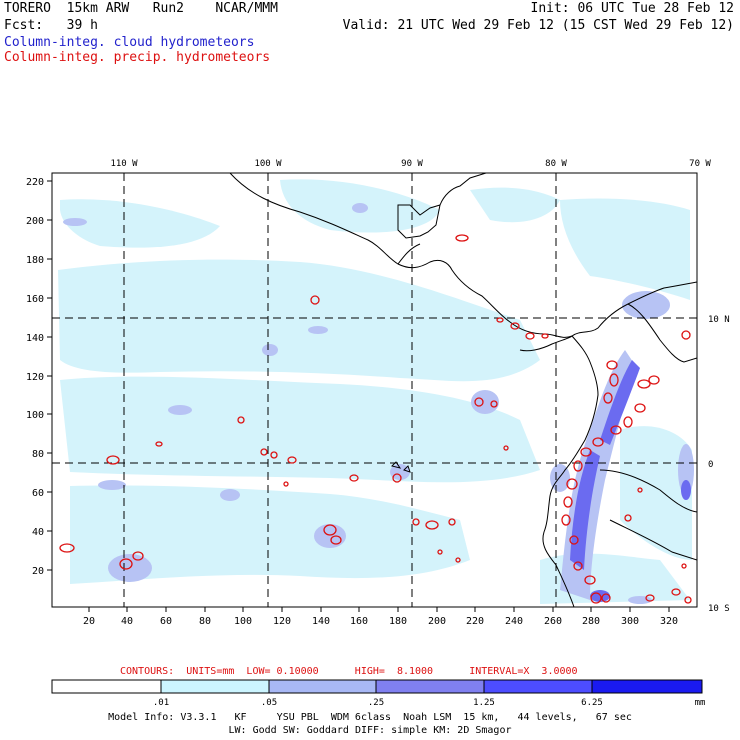  I want to click on colorbar-value: 1.25, so click(484, 703).